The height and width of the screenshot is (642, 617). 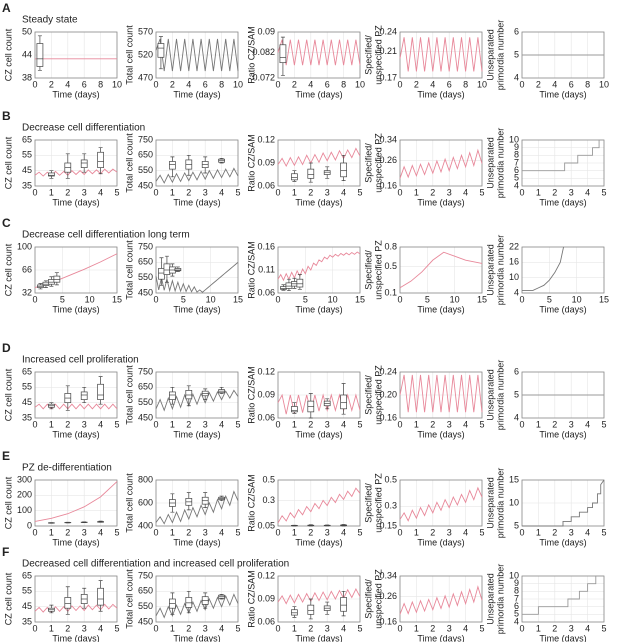 I want to click on chart: 0 100 200 300 0 1 2 3 4 5 Time (days) CZ cell count, so click(x=61, y=510).